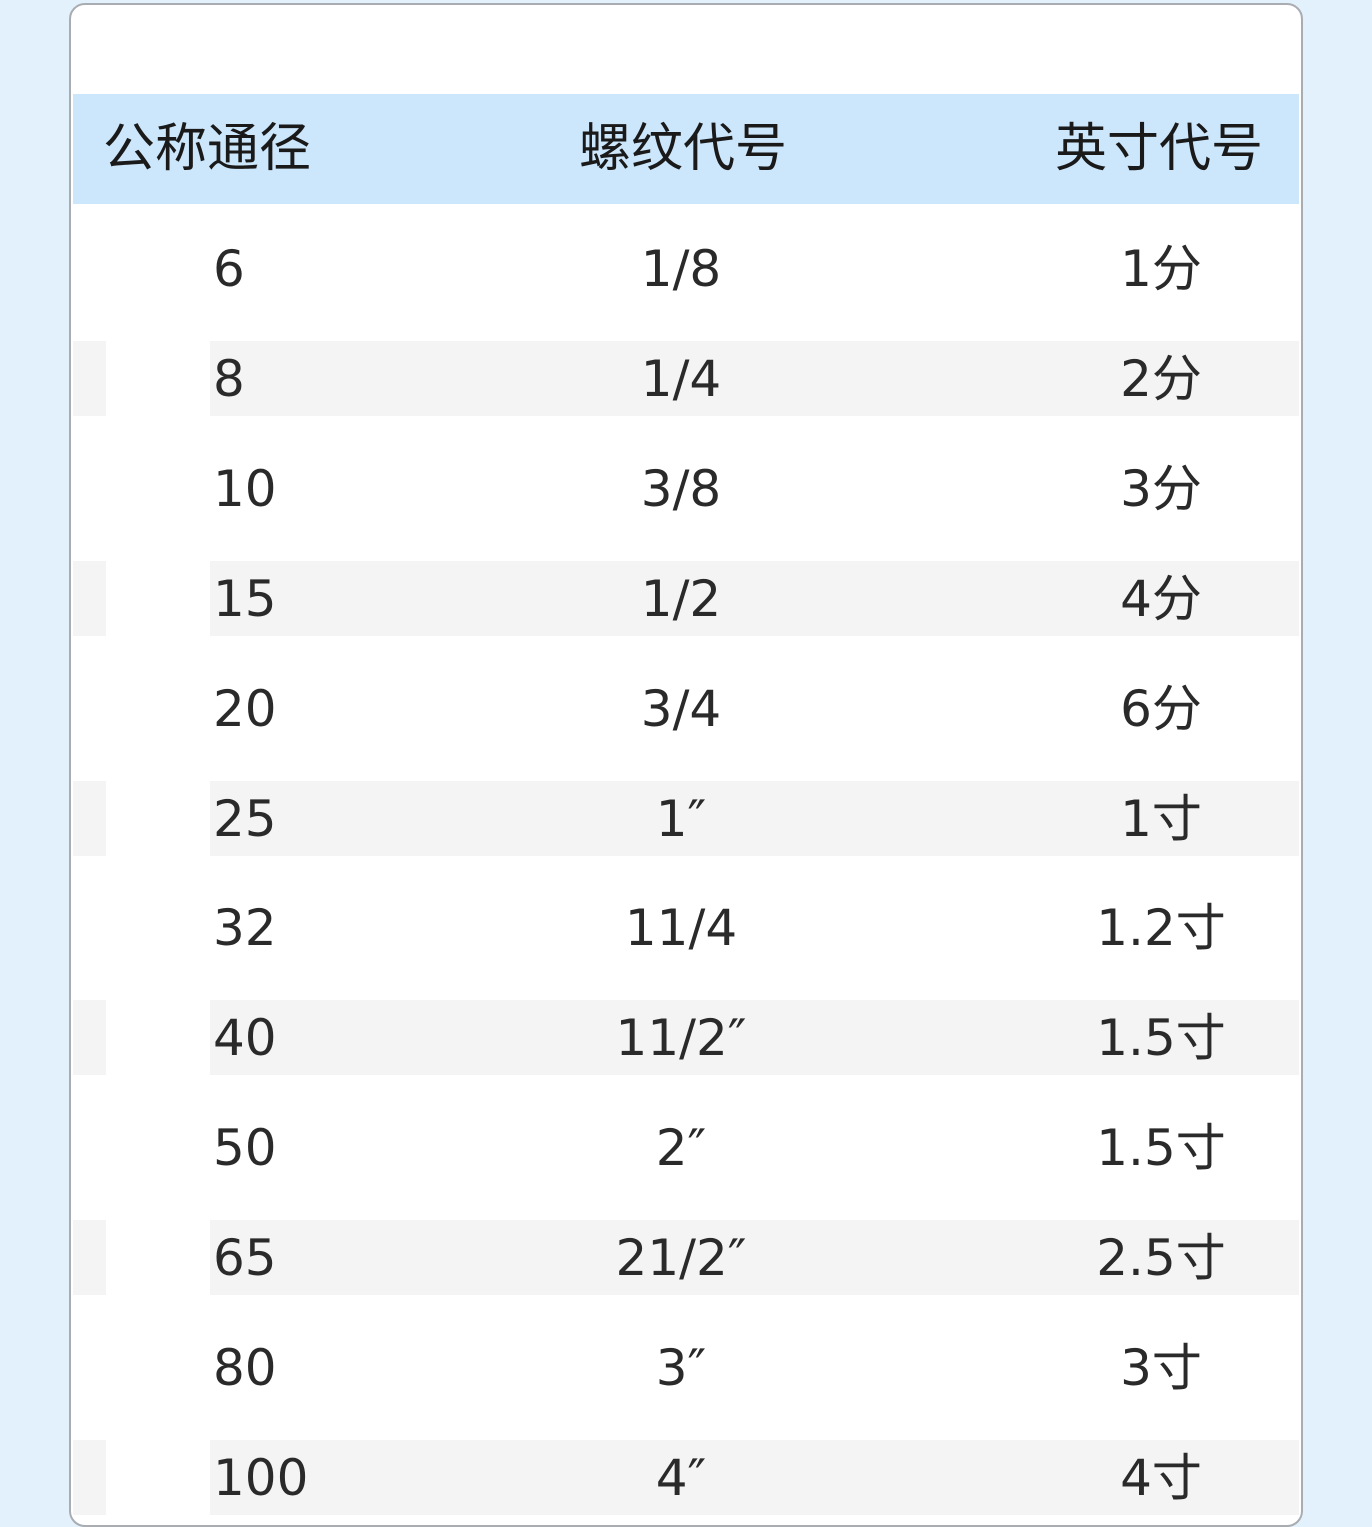 The image size is (1372, 1527). I want to click on table-row: 10 3/8 3分, so click(686, 479).